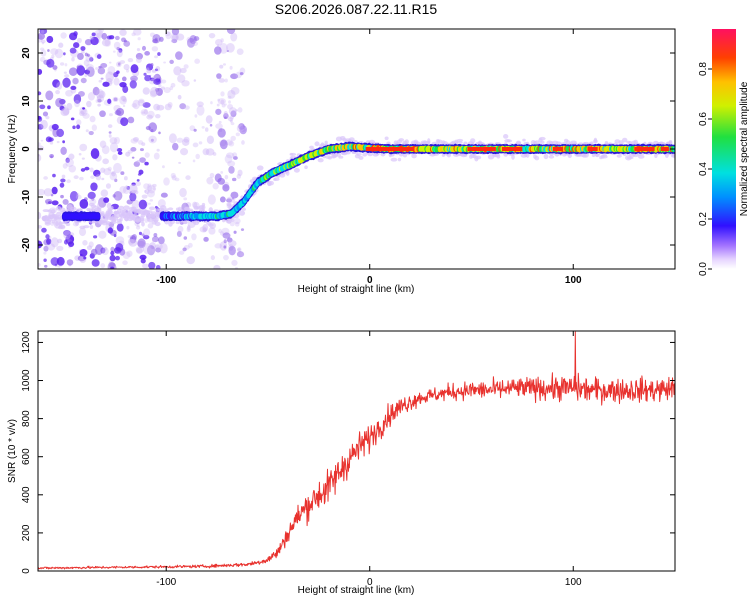 The height and width of the screenshot is (605, 750). I want to click on snr-y-tick-label: 800, so click(26, 418).